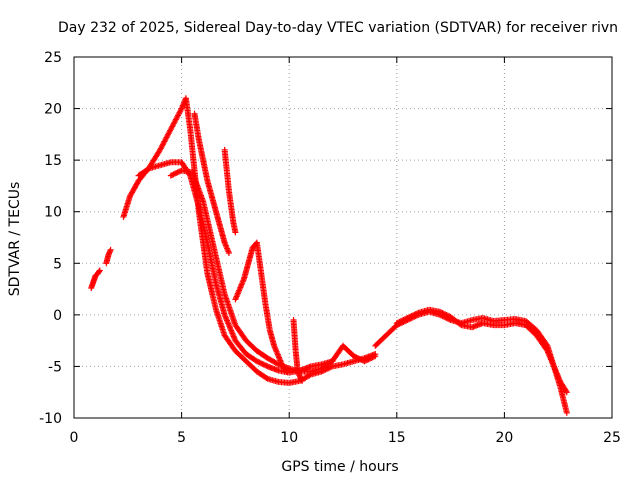 The image size is (640, 480). What do you see at coordinates (53, 110) in the screenshot?
I see `y-tick-label: 20` at bounding box center [53, 110].